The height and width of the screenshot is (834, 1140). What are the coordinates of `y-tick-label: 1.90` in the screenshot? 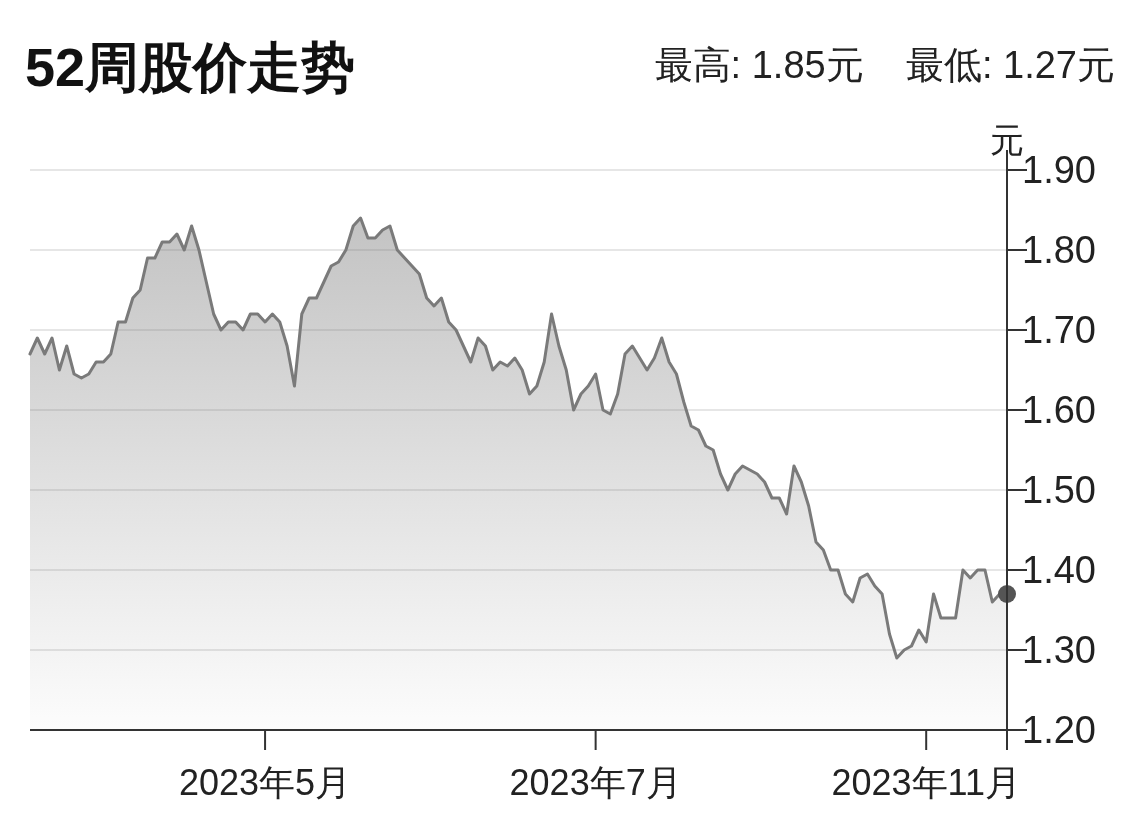 It's located at (1059, 170).